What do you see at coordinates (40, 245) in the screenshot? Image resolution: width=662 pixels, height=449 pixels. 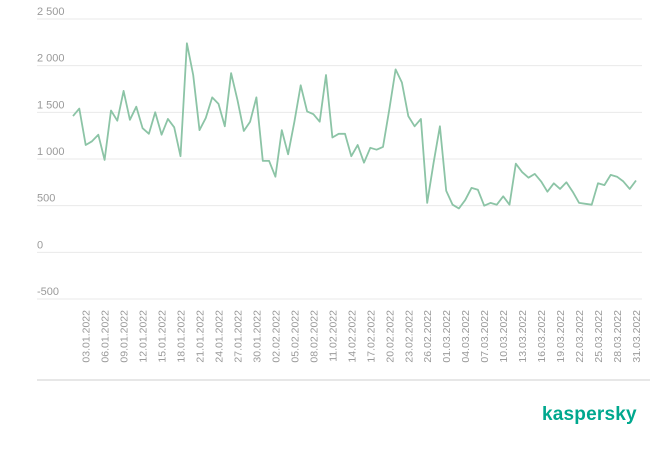 I see `y-tick-label: 0` at bounding box center [40, 245].